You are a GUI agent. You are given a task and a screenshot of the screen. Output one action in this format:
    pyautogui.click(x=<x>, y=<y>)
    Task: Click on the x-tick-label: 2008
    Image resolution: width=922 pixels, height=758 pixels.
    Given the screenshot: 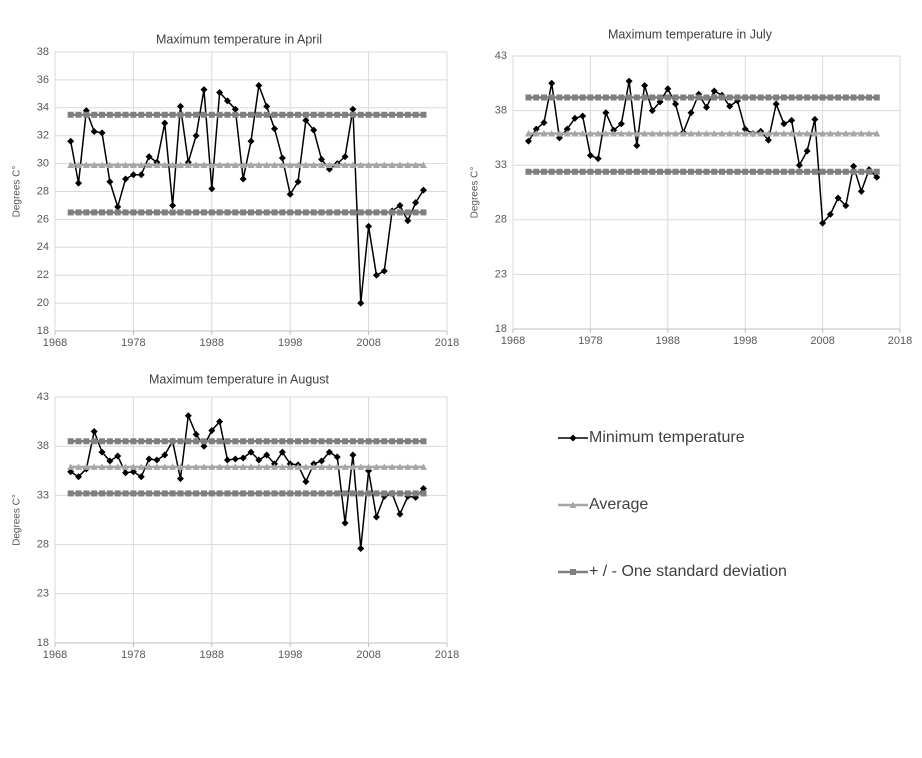 What is the action you would take?
    pyautogui.click(x=822, y=341)
    